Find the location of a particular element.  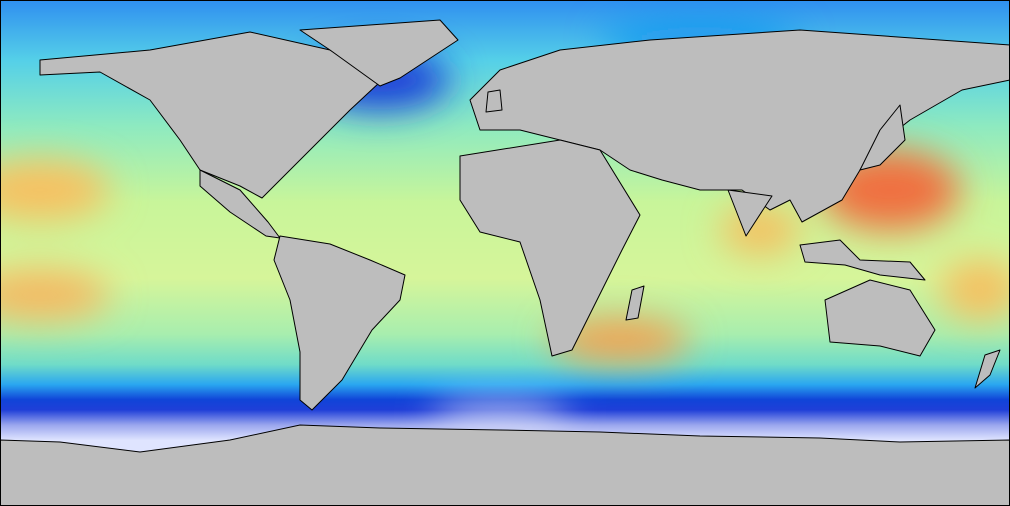

australia is located at coordinates (880, 318).